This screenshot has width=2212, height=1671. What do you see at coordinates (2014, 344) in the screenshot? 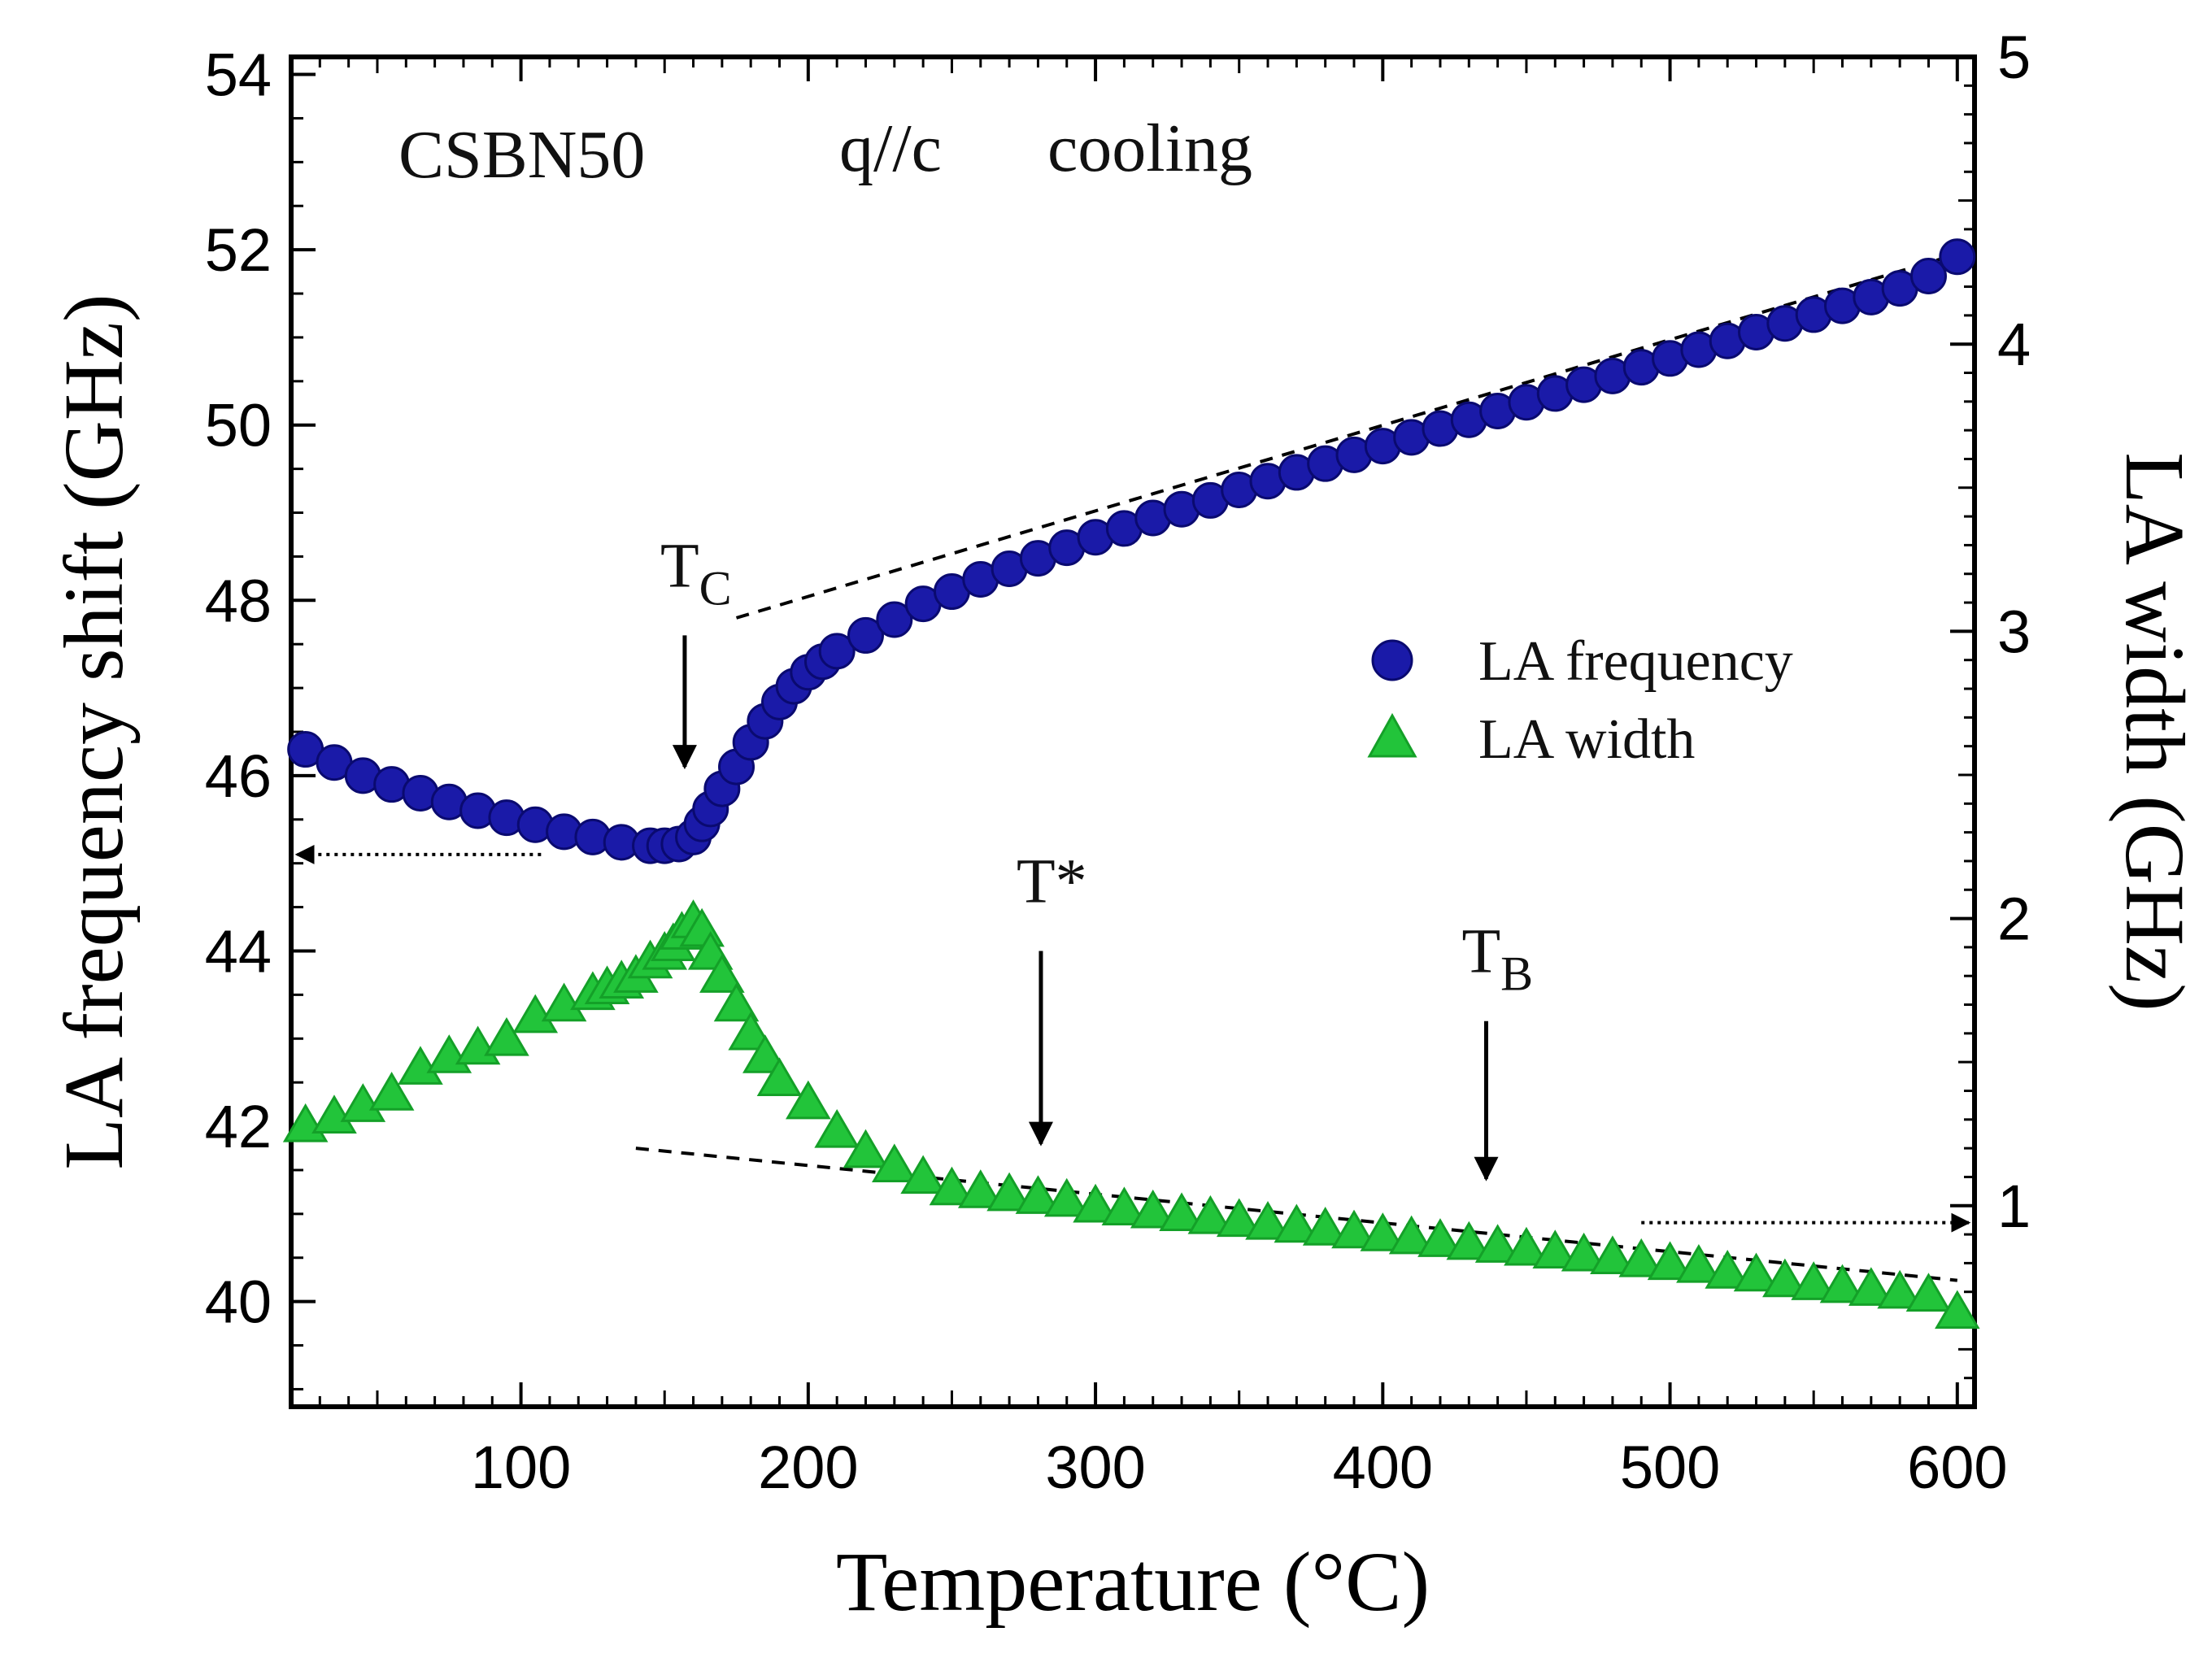
I see `y-right-tick-label: 4` at bounding box center [2014, 344].